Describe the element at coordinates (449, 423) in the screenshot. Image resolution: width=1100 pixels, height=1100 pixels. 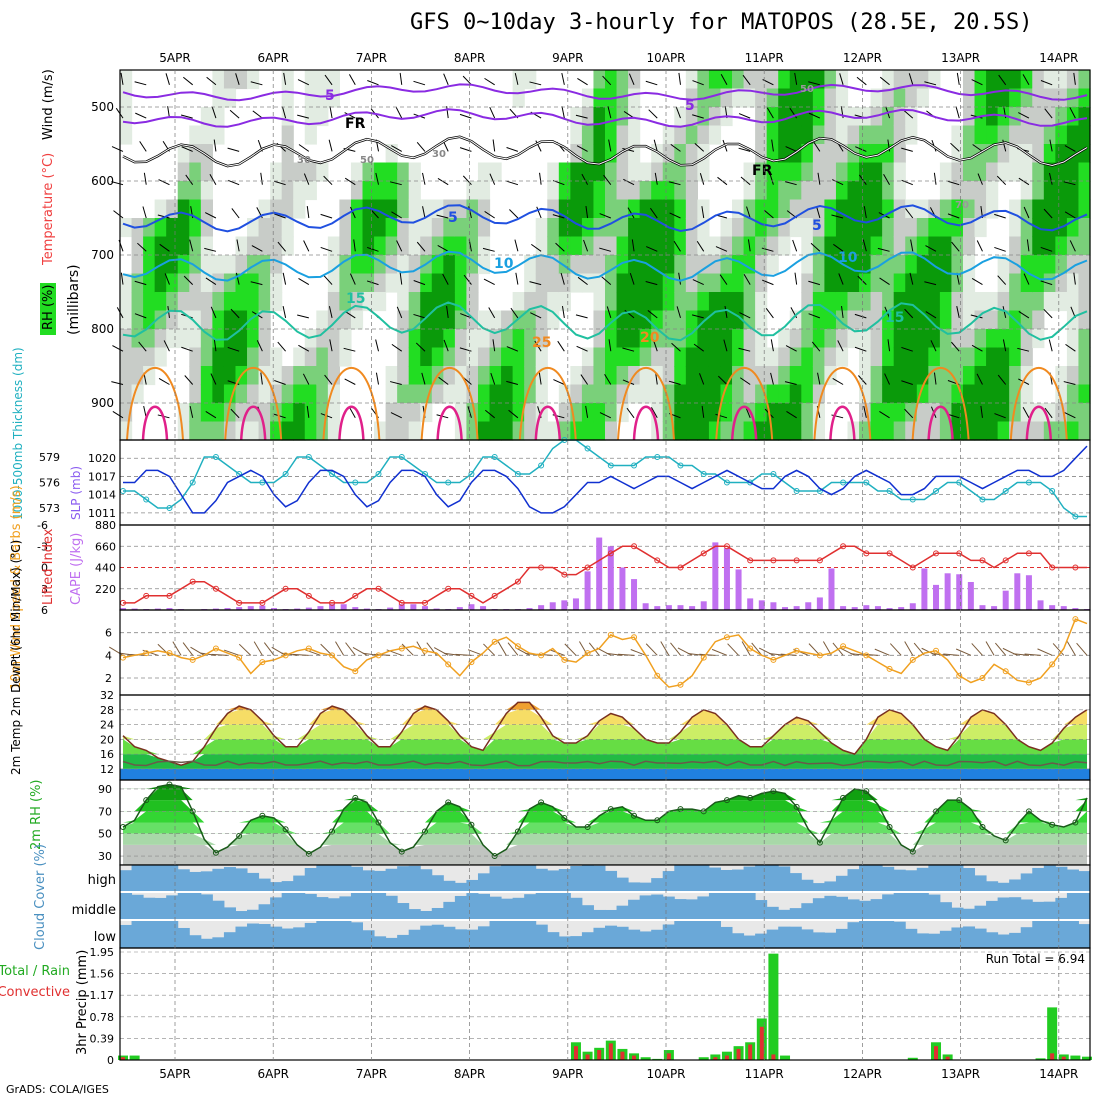
I see `contour-25c` at that location.